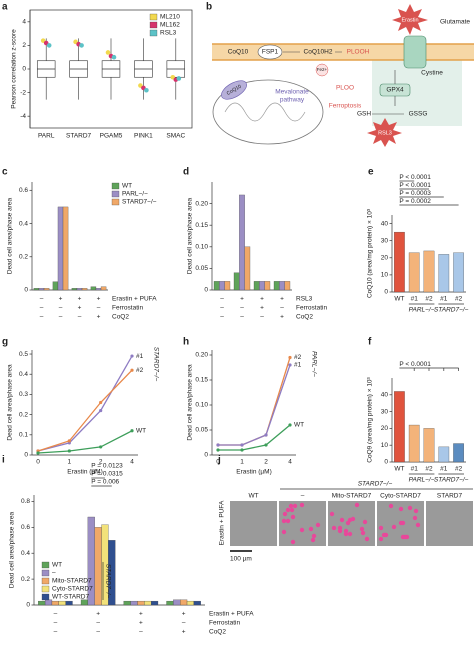  What do you see at coordinates (415, 193) in the screenshot?
I see `p-value: P = 0.0003` at bounding box center [415, 193].